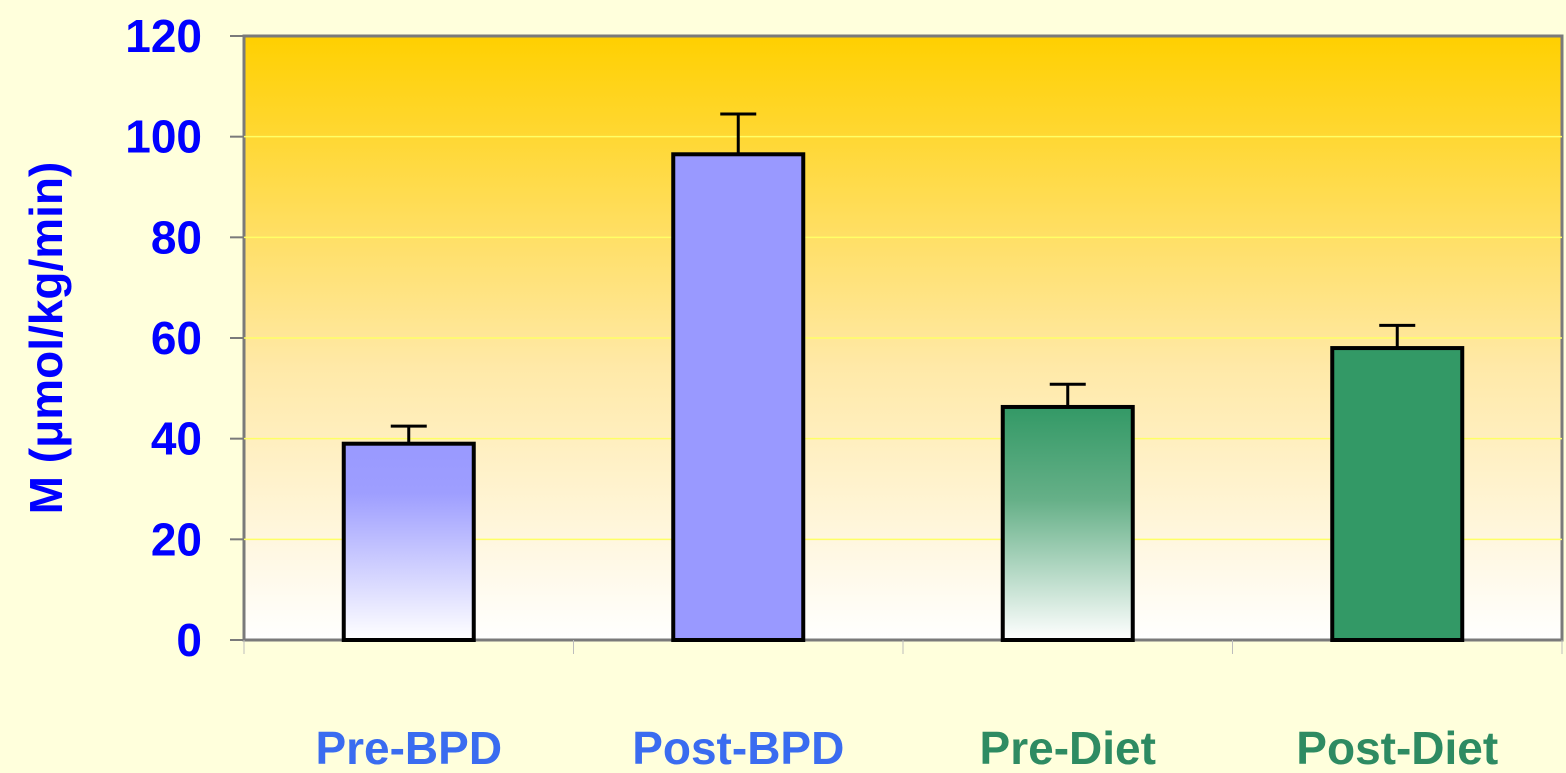 The width and height of the screenshot is (1566, 773). What do you see at coordinates (408, 747) in the screenshot?
I see `category-label: Pre-BPD` at bounding box center [408, 747].